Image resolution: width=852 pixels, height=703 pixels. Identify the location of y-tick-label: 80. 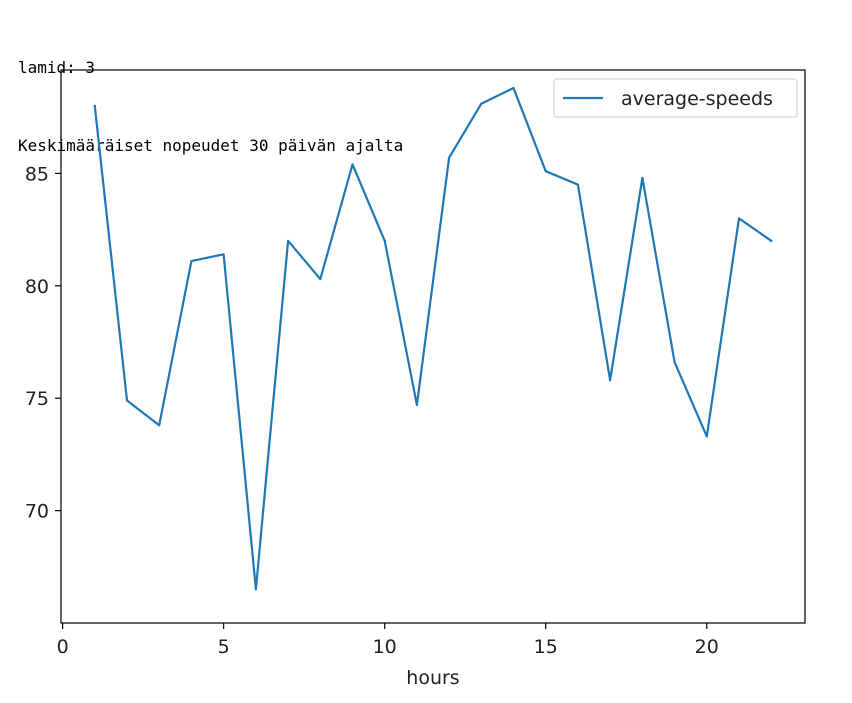
(37, 287).